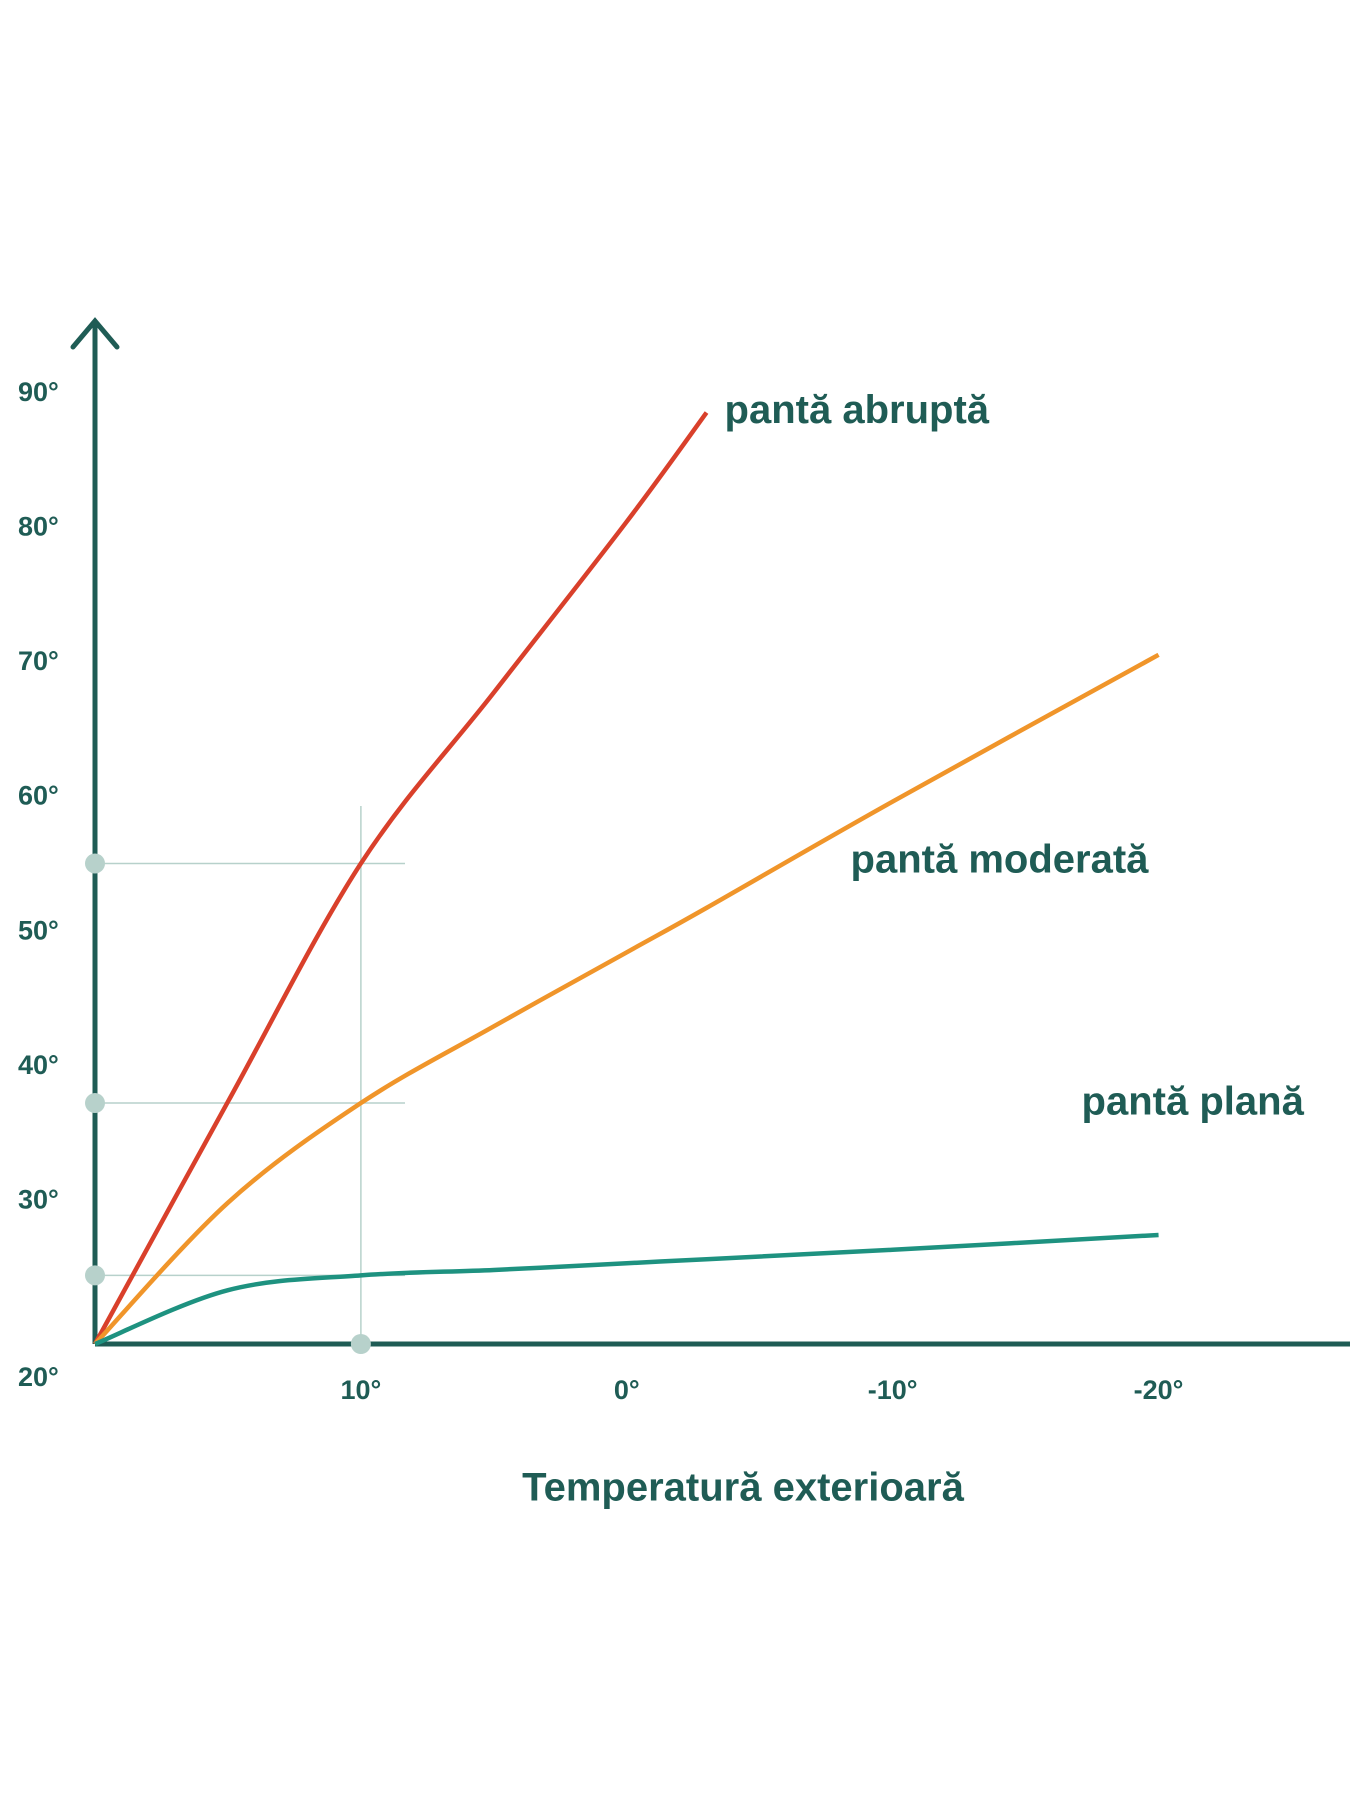 The height and width of the screenshot is (1800, 1350). I want to click on series-label: pantă abruptă, so click(857, 410).